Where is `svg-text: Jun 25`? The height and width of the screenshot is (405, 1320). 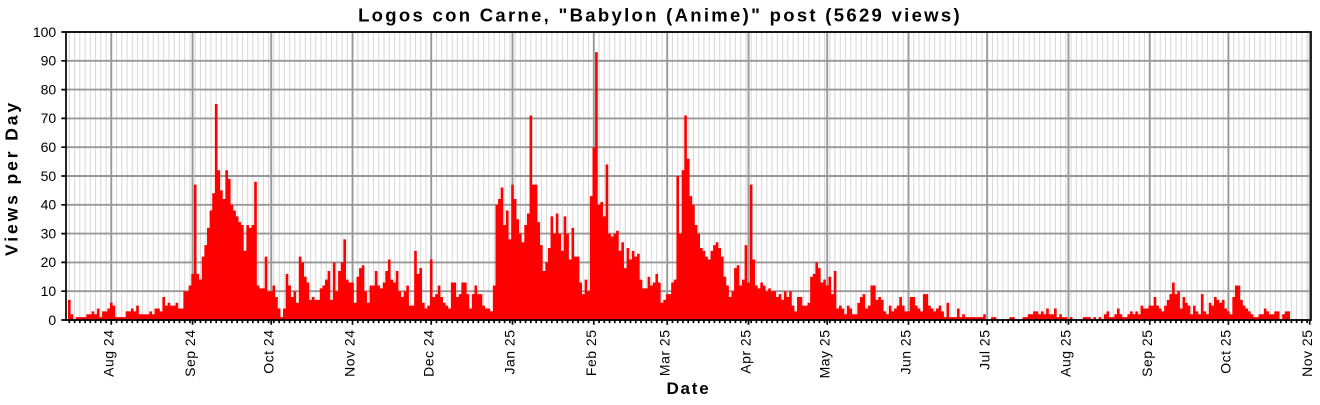 svg-text: Jun 25 is located at coordinates (906, 352).